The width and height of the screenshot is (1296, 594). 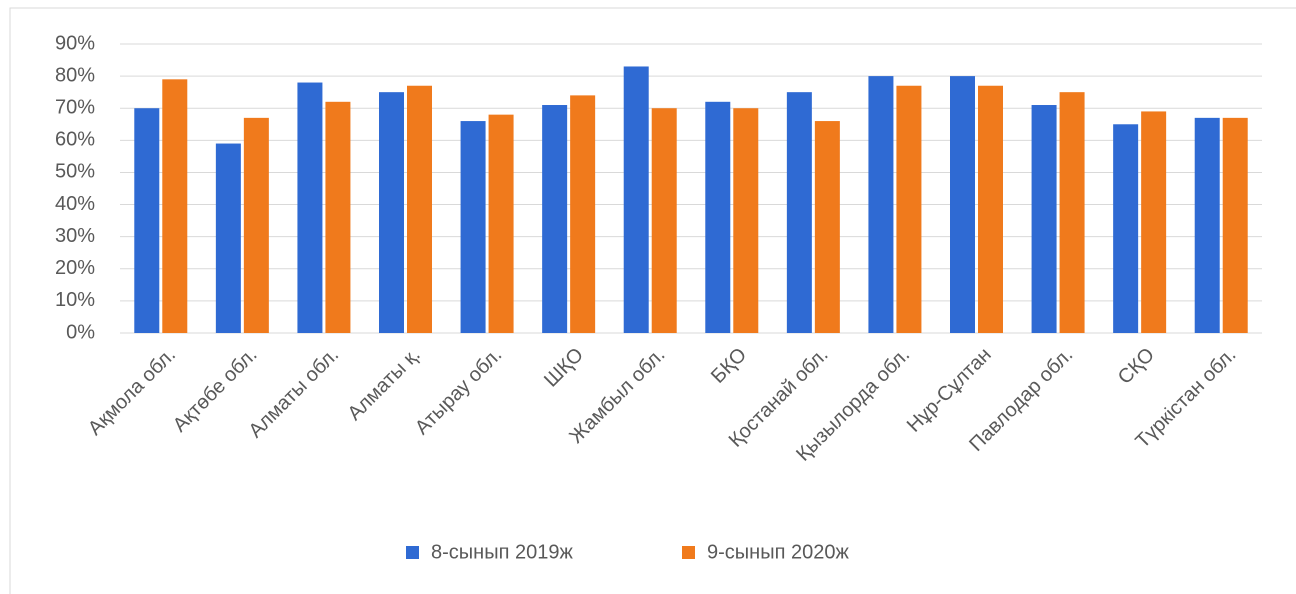 I want to click on y-tick-label: 10%, so click(x=75, y=300).